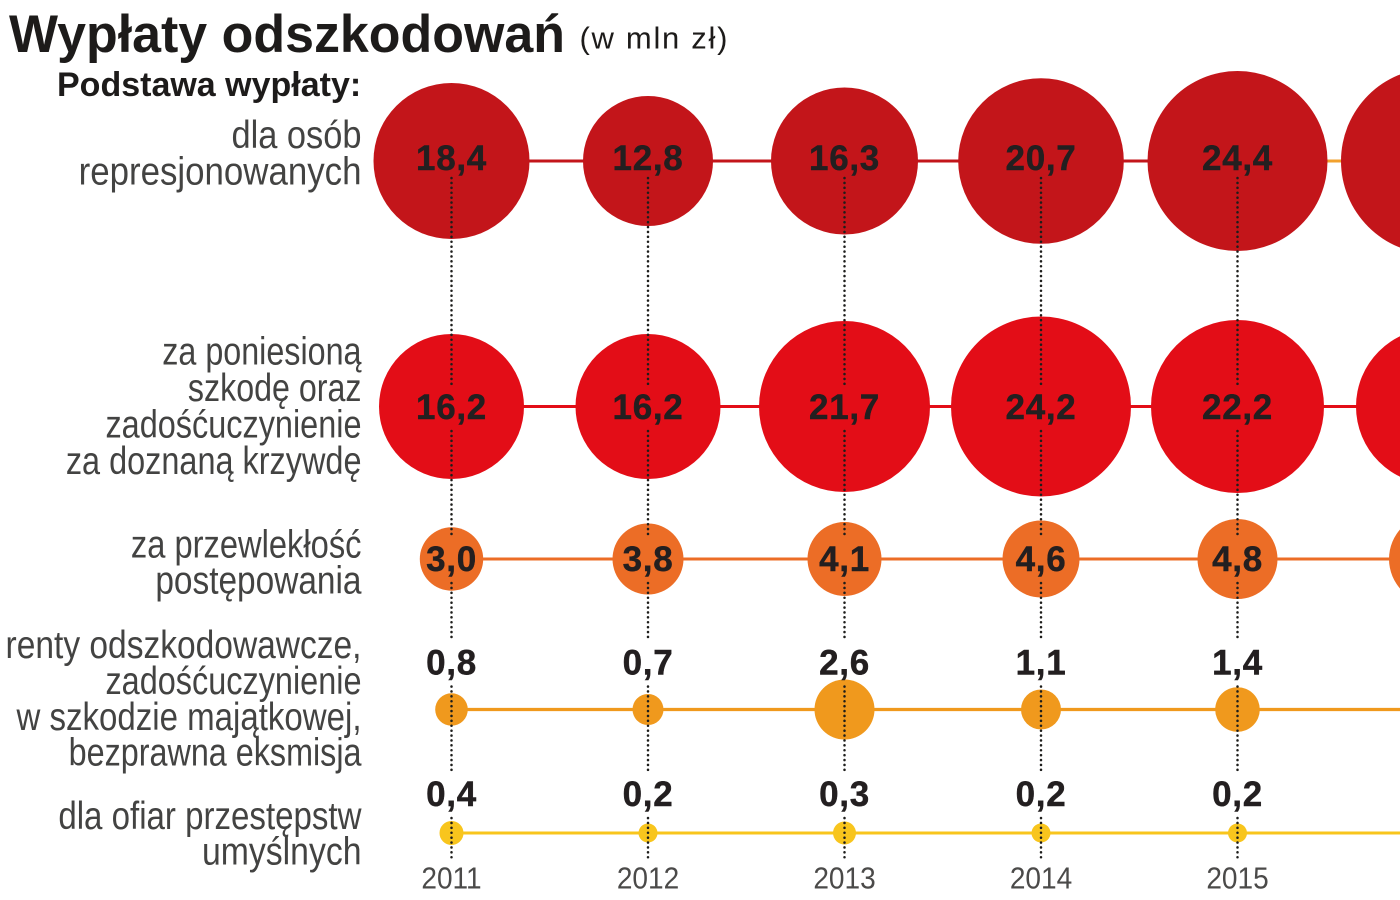 Image resolution: width=1400 pixels, height=900 pixels. Describe the element at coordinates (287, 35) in the screenshot. I see `svg-text: Wypłaty odszkodowań` at that location.